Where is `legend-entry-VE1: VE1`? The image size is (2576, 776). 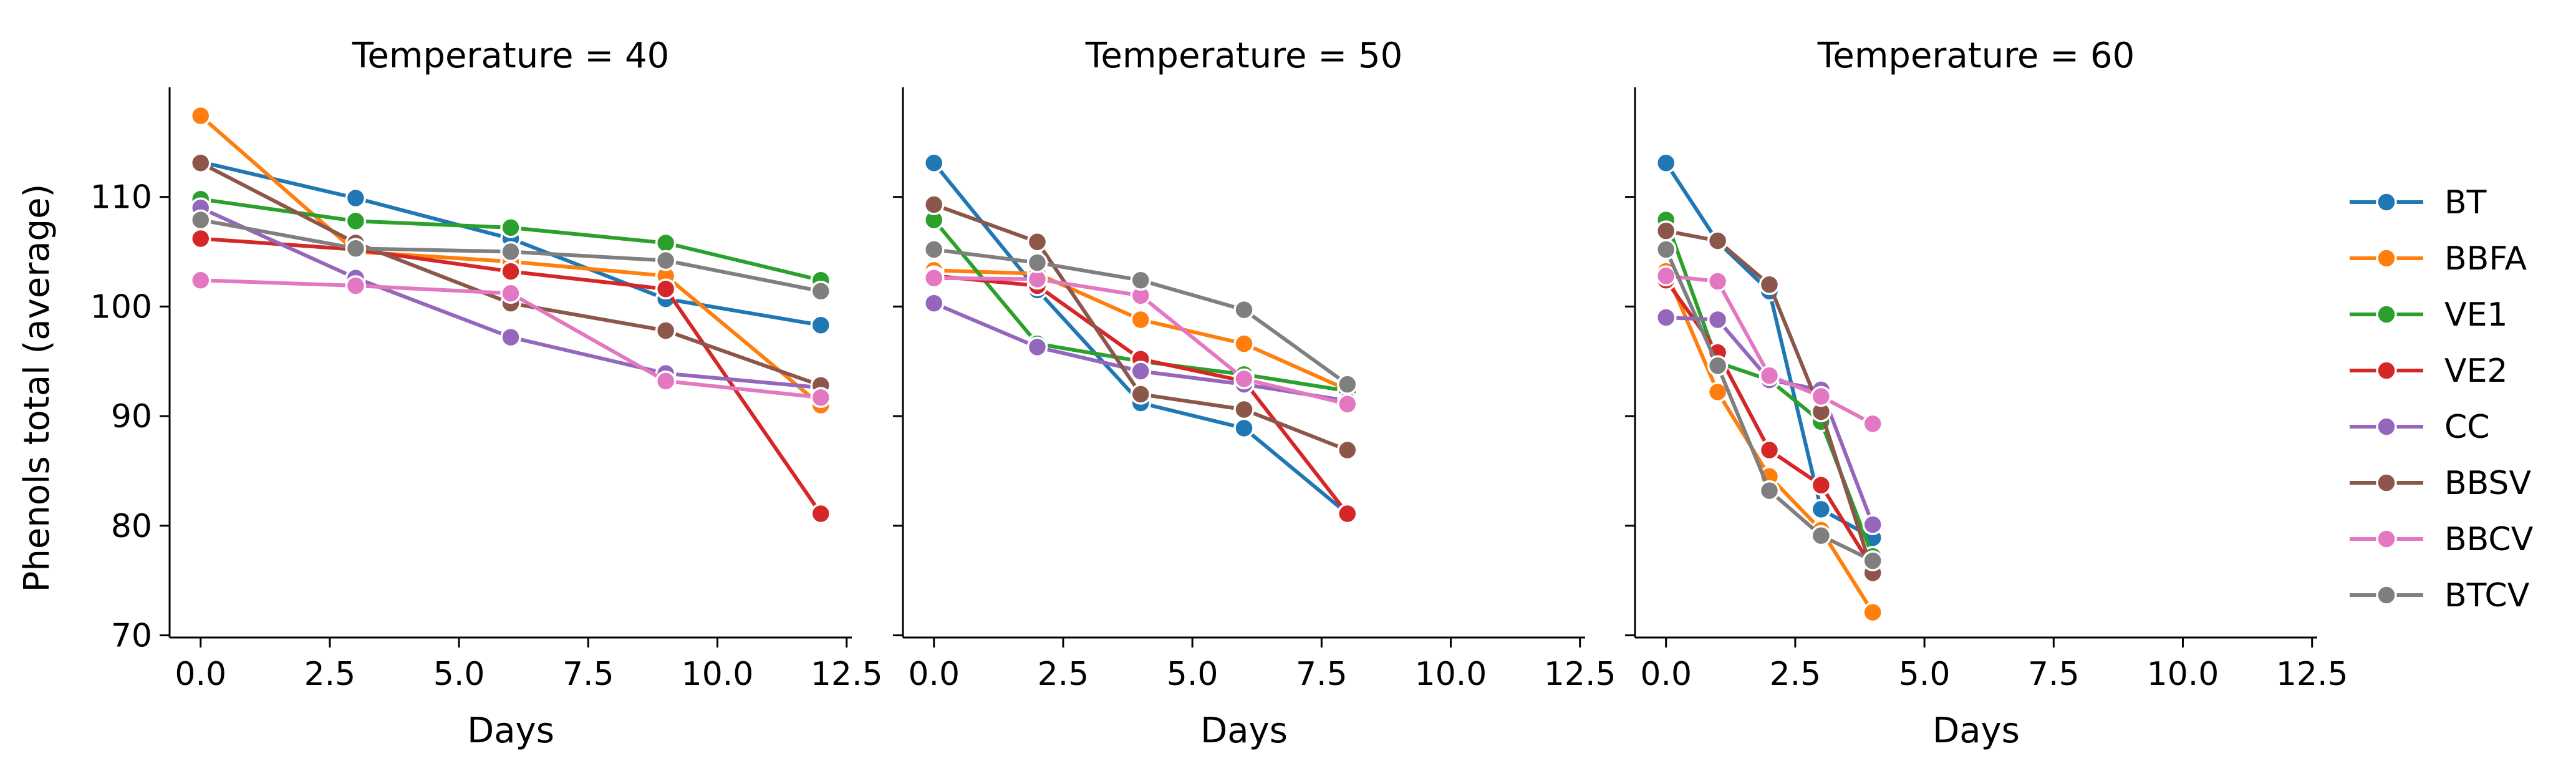 legend-entry-VE1: VE1 is located at coordinates (2429, 315).